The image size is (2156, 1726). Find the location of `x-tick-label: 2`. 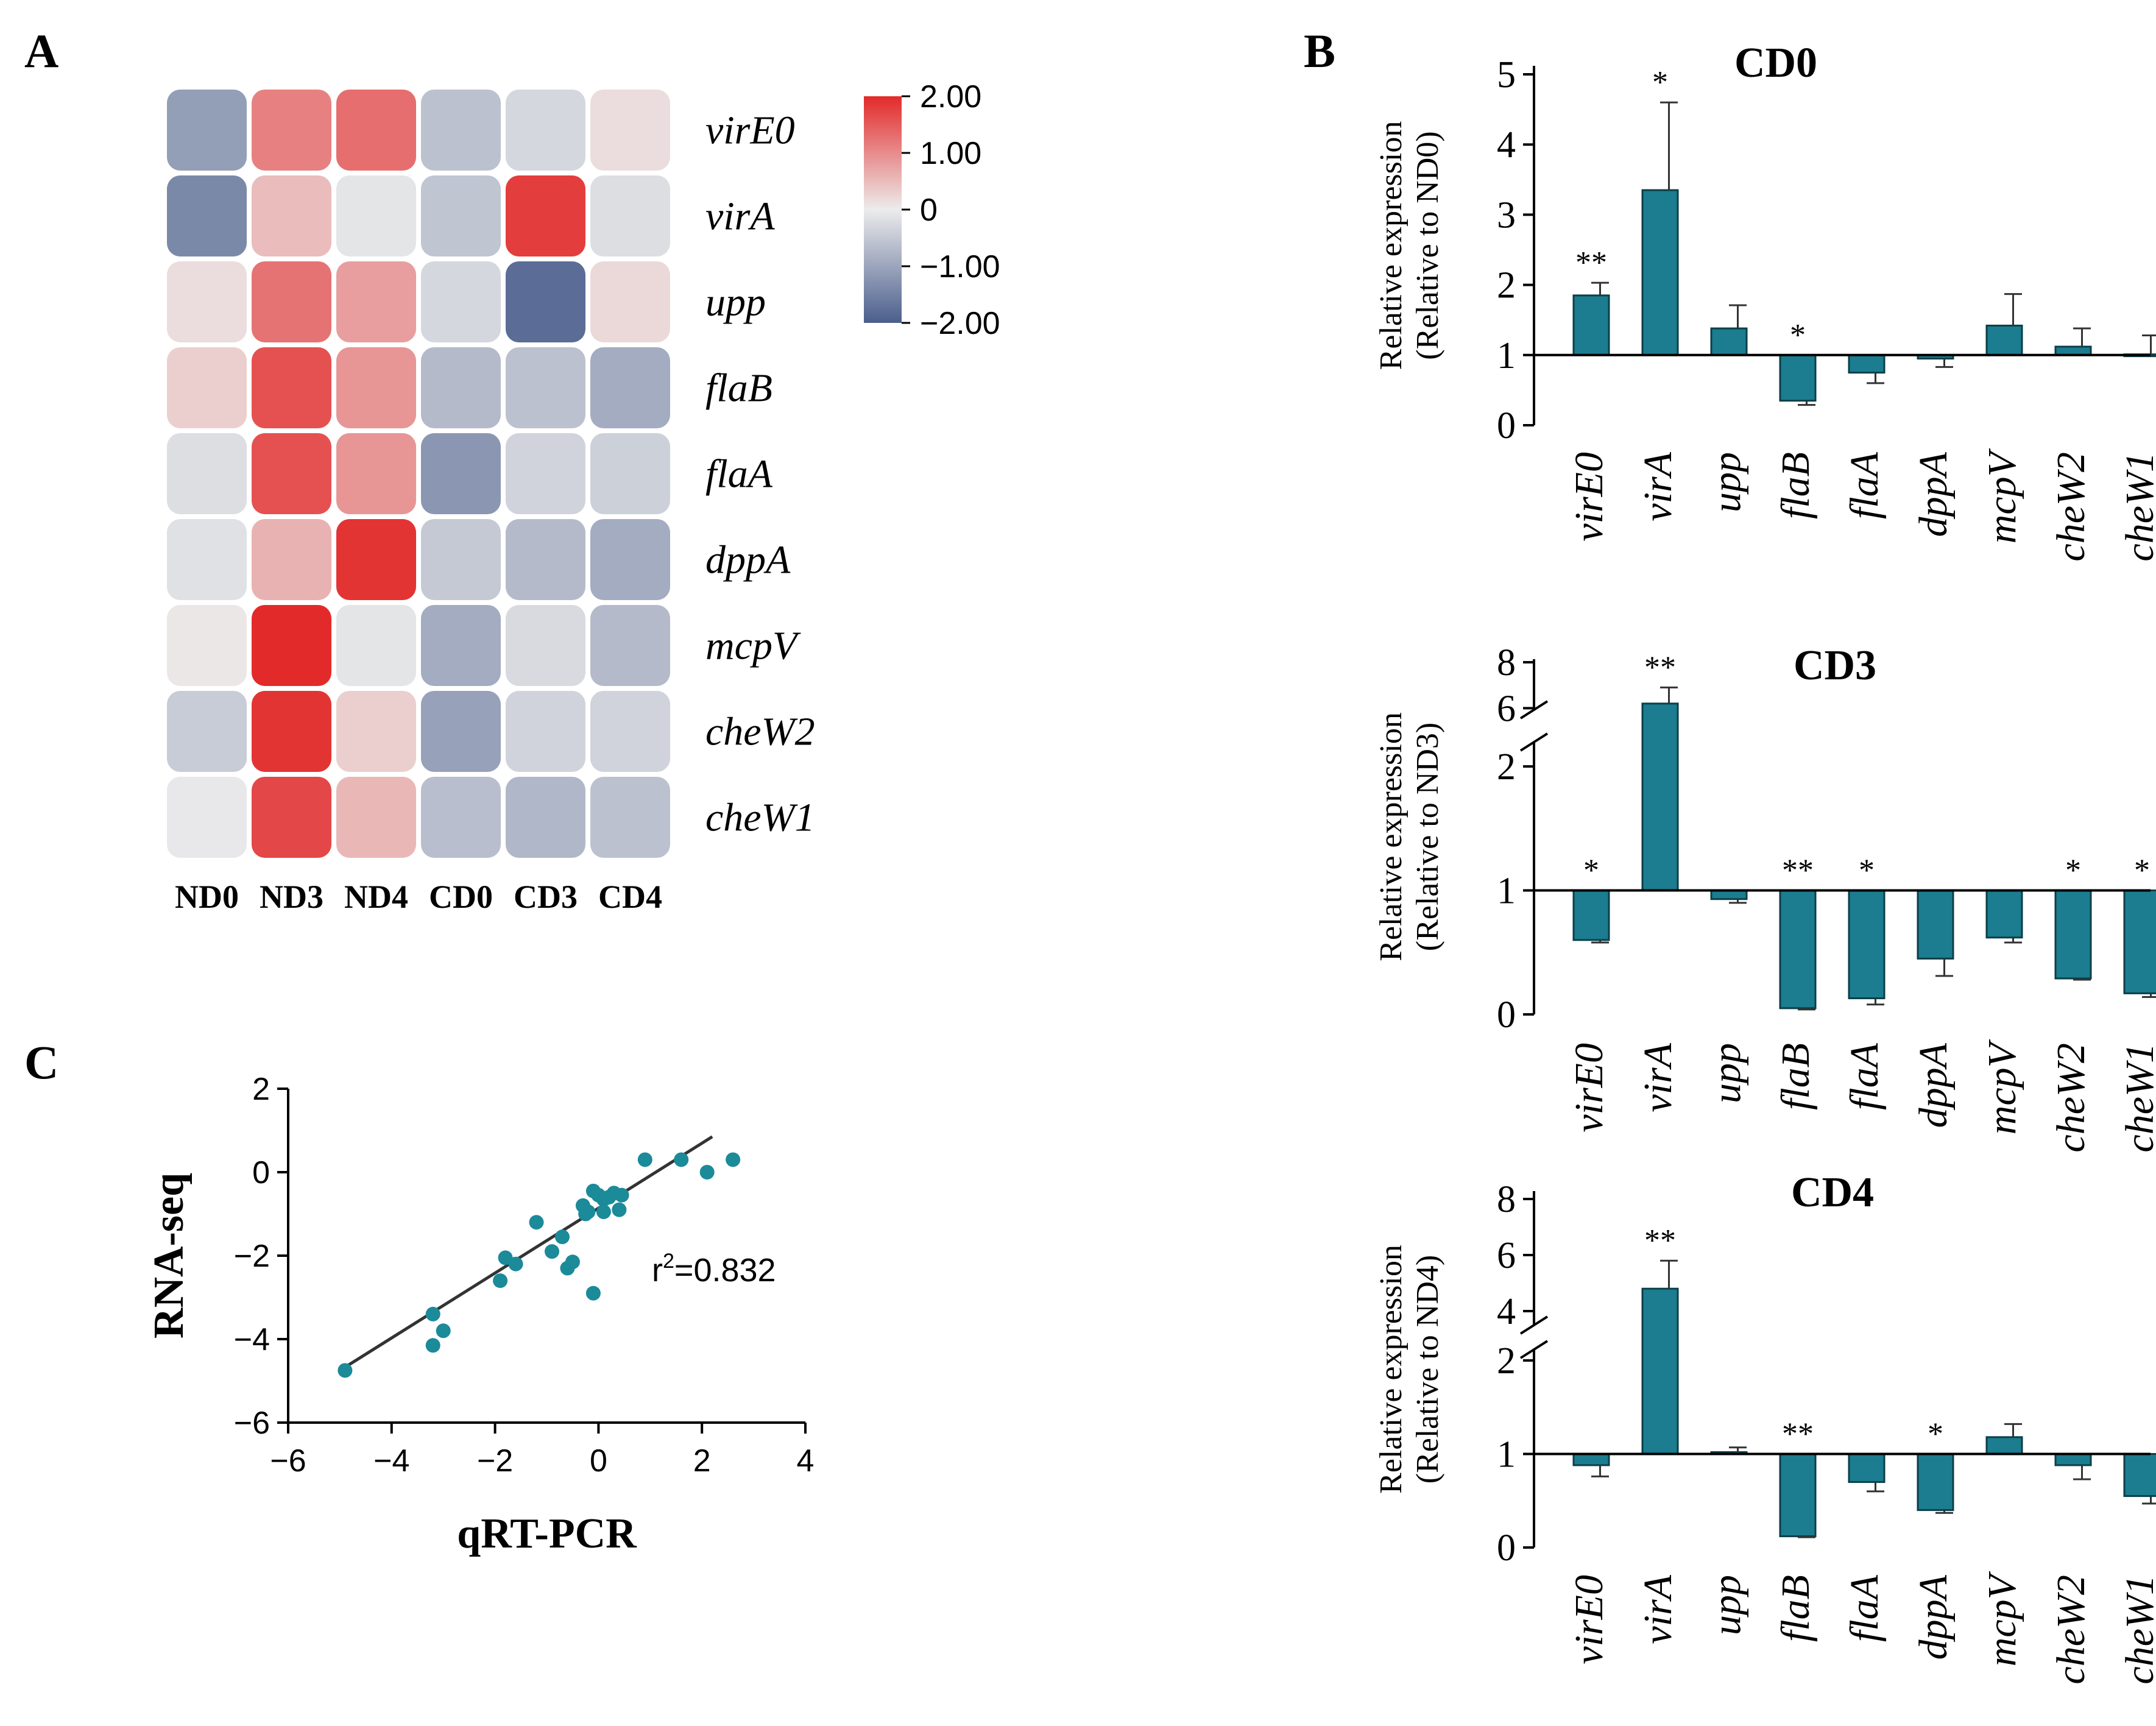

x-tick-label: 2 is located at coordinates (702, 1461).